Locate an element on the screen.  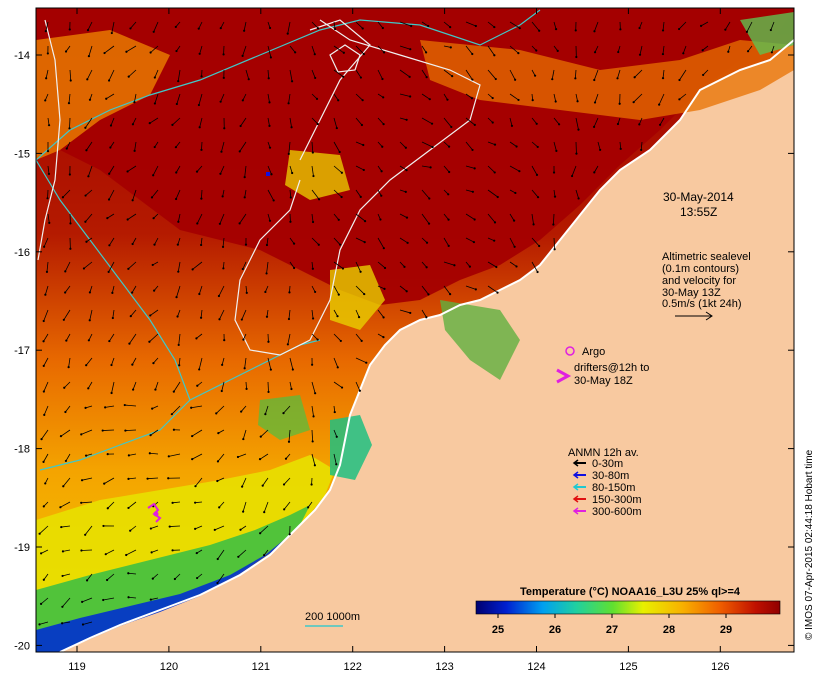
anmn-arrowhead-icon is located at coordinates (575, 499).